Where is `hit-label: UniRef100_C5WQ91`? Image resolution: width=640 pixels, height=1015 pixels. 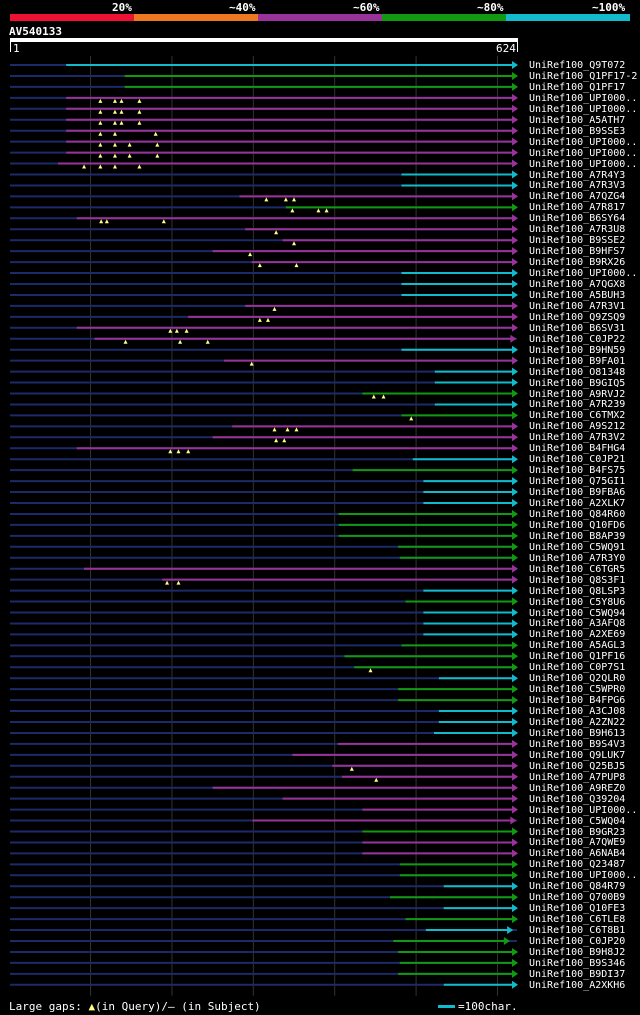
hit-label: UniRef100_C5WQ91 is located at coordinates (577, 547).